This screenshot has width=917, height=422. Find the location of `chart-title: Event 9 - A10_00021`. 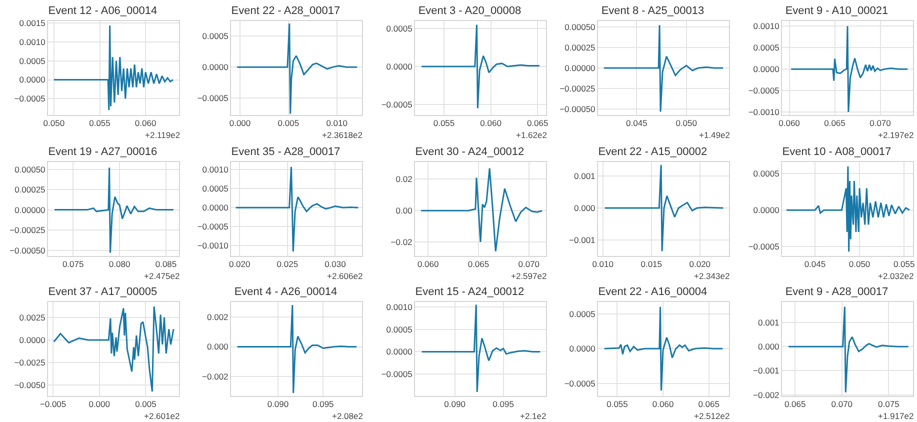

chart-title: Event 9 - A10_00021 is located at coordinates (836, 10).